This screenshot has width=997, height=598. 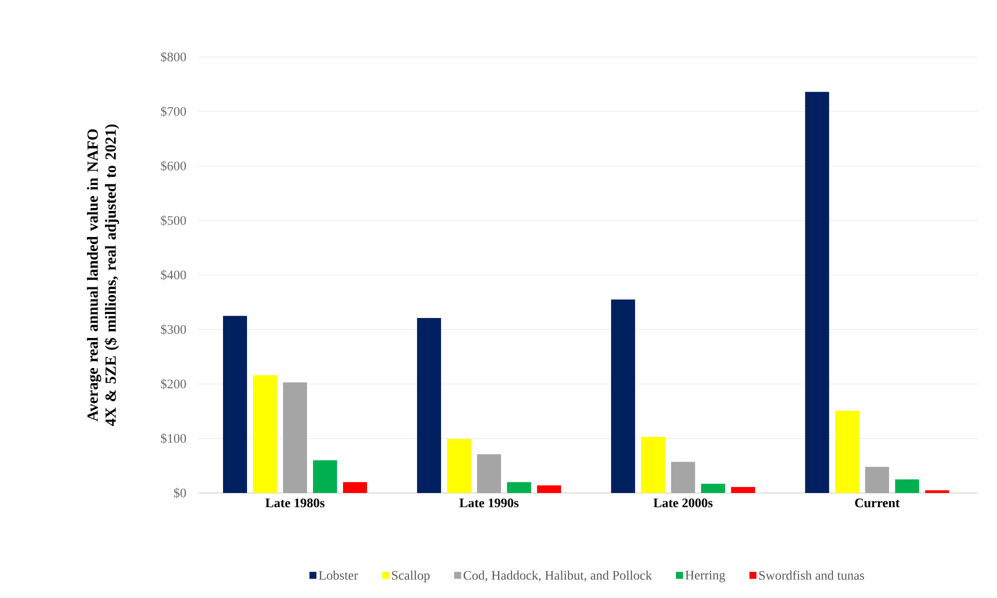 I want to click on legend-label: Herring, so click(x=705, y=576).